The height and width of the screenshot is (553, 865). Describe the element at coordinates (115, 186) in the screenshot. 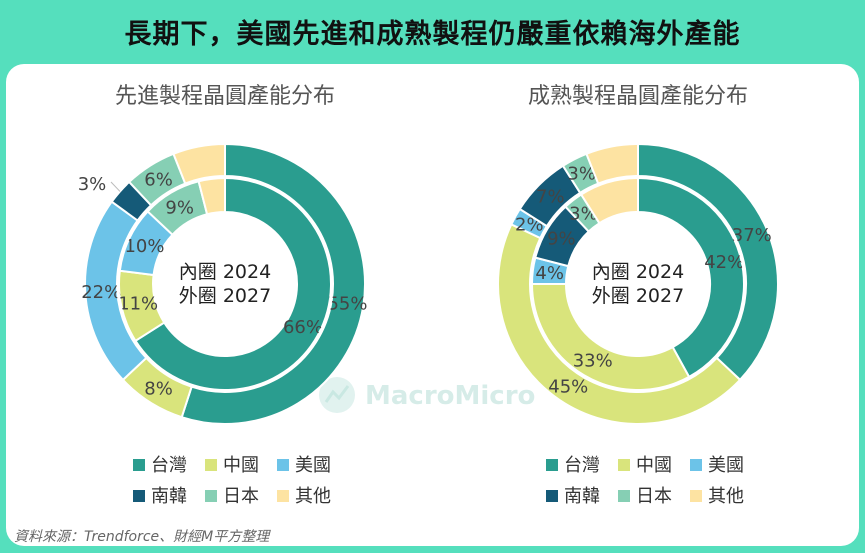

I see `leader-line` at that location.